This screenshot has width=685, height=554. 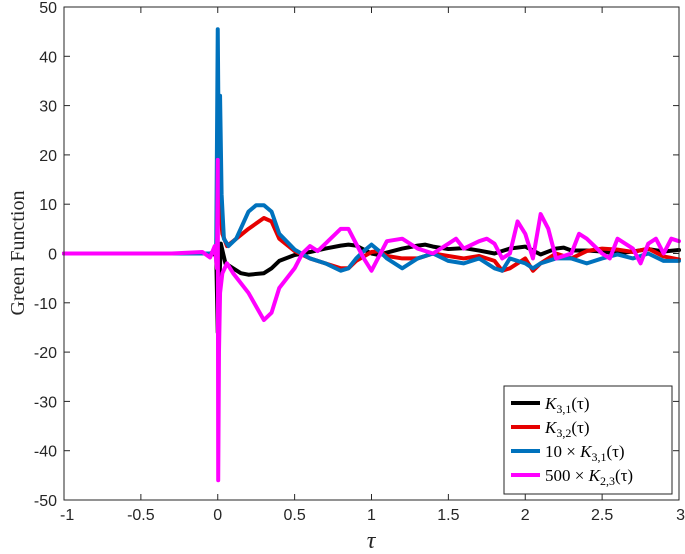 What do you see at coordinates (45, 452) in the screenshot?
I see `y-tick-label: -40` at bounding box center [45, 452].